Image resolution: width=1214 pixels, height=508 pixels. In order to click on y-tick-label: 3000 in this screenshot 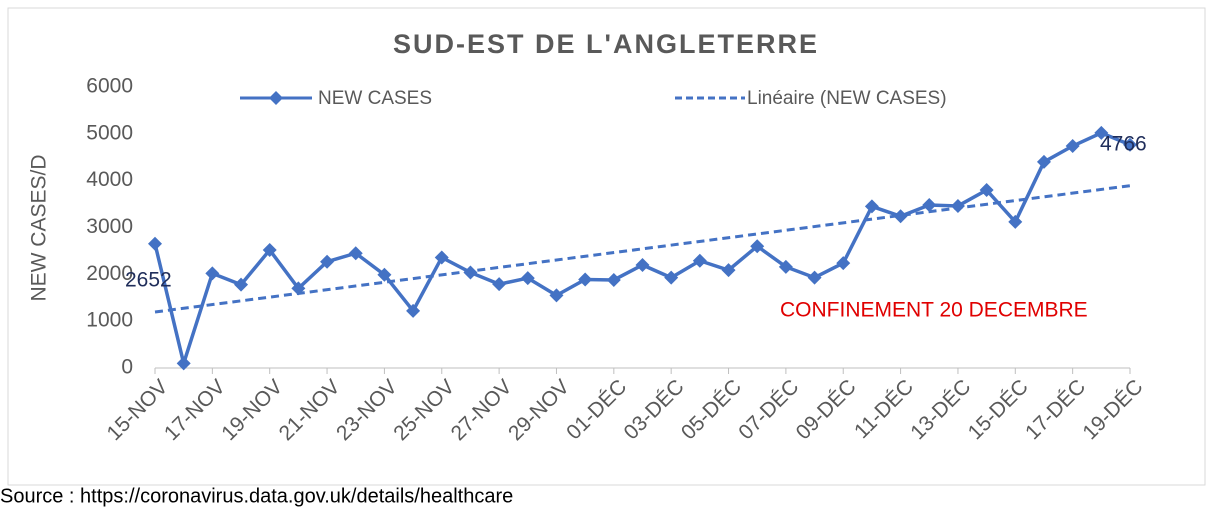, I will do `click(109, 226)`.